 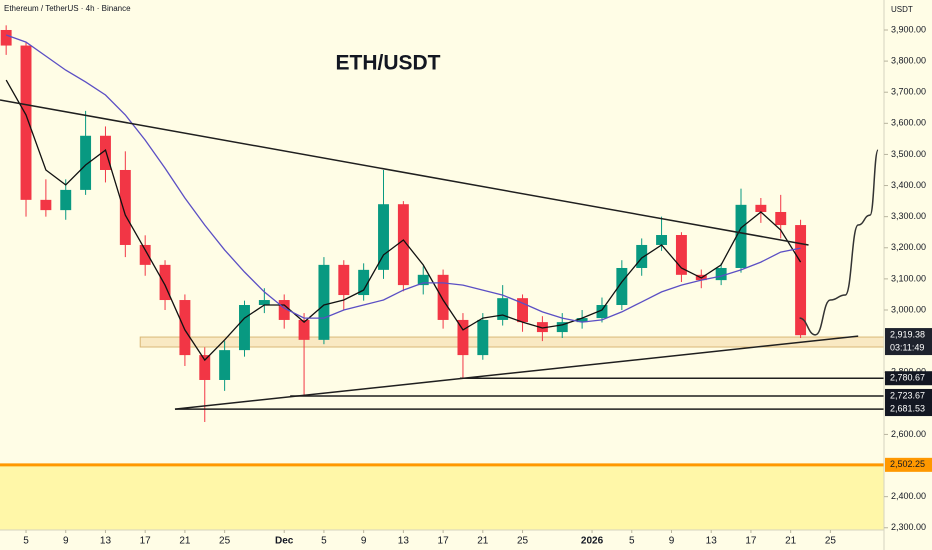 I want to click on y-tick-label: 3,700.00, so click(x=908, y=92).